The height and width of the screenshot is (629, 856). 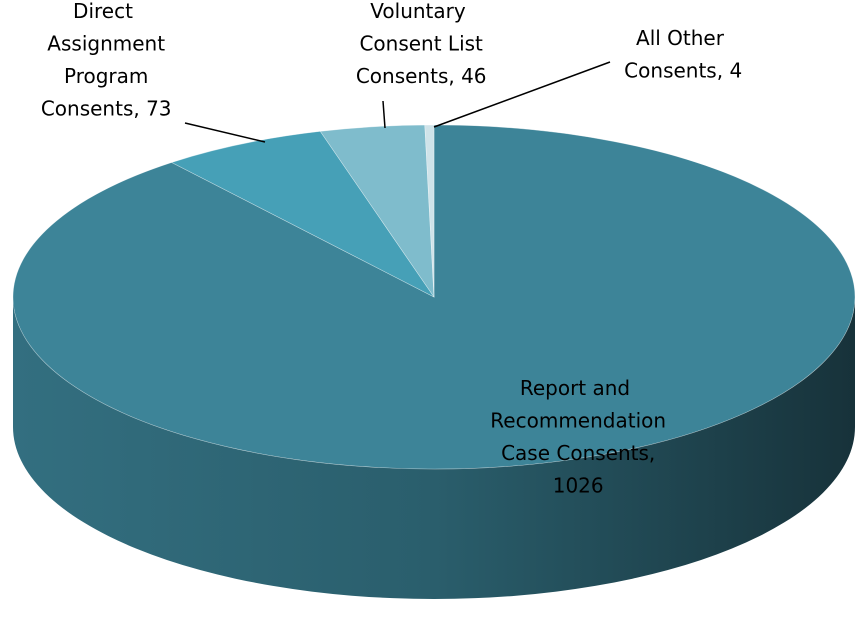 I want to click on data-label: Voluntary Consent List Consents, 46, so click(x=417, y=44).